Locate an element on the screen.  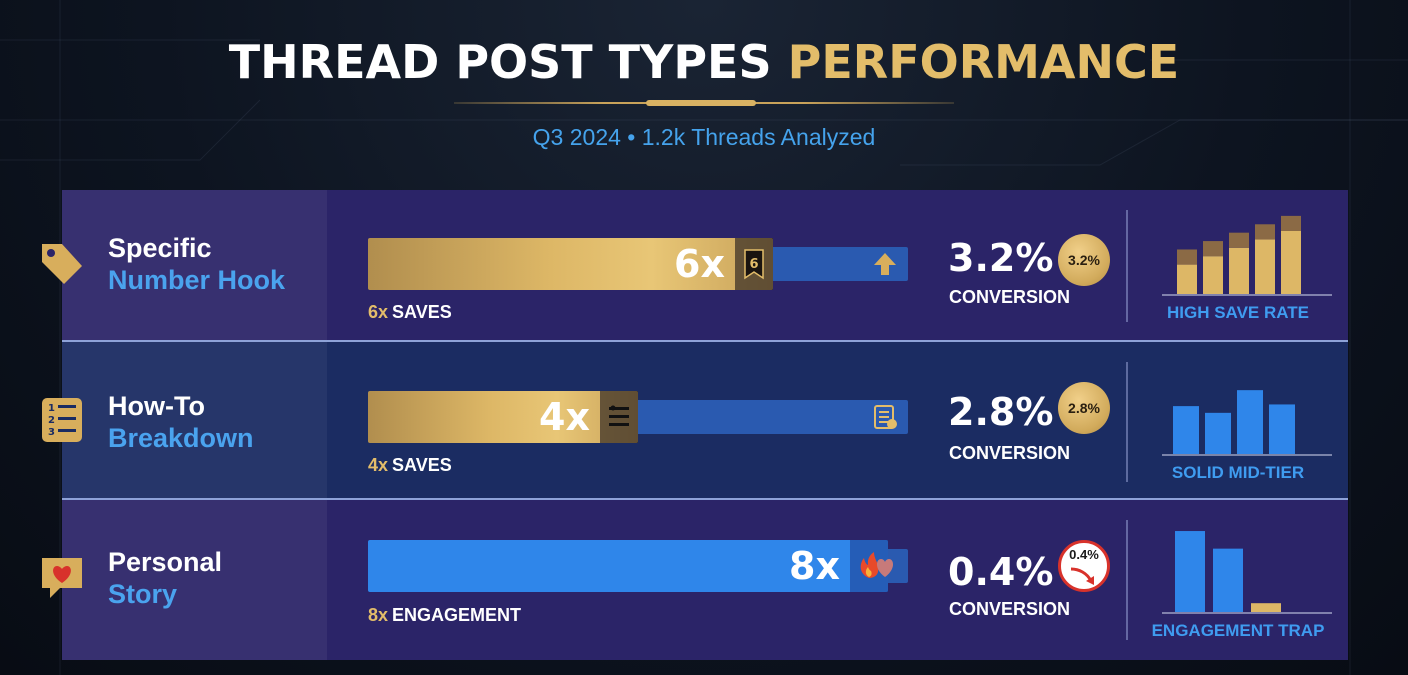
post-type-name-line-1: Personal is located at coordinates (165, 562).